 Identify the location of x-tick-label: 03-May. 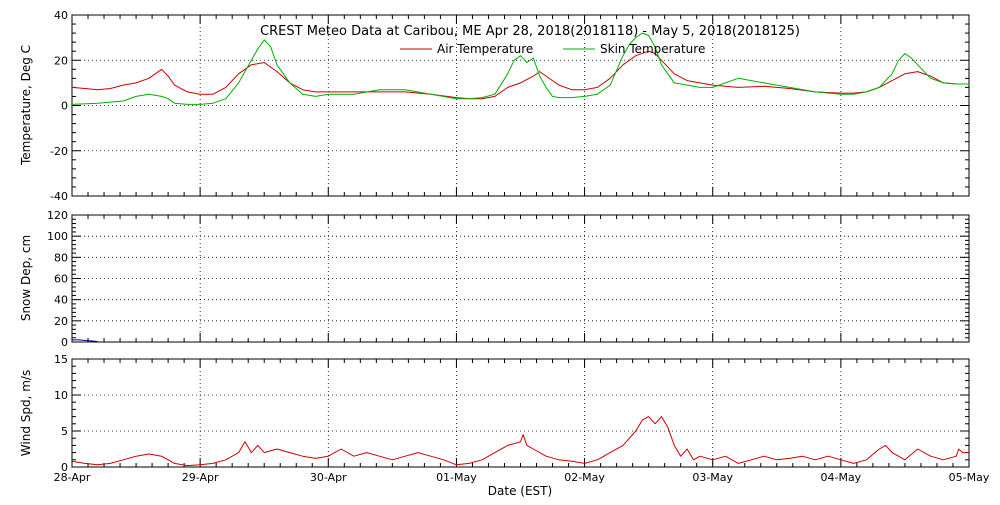
(712, 477).